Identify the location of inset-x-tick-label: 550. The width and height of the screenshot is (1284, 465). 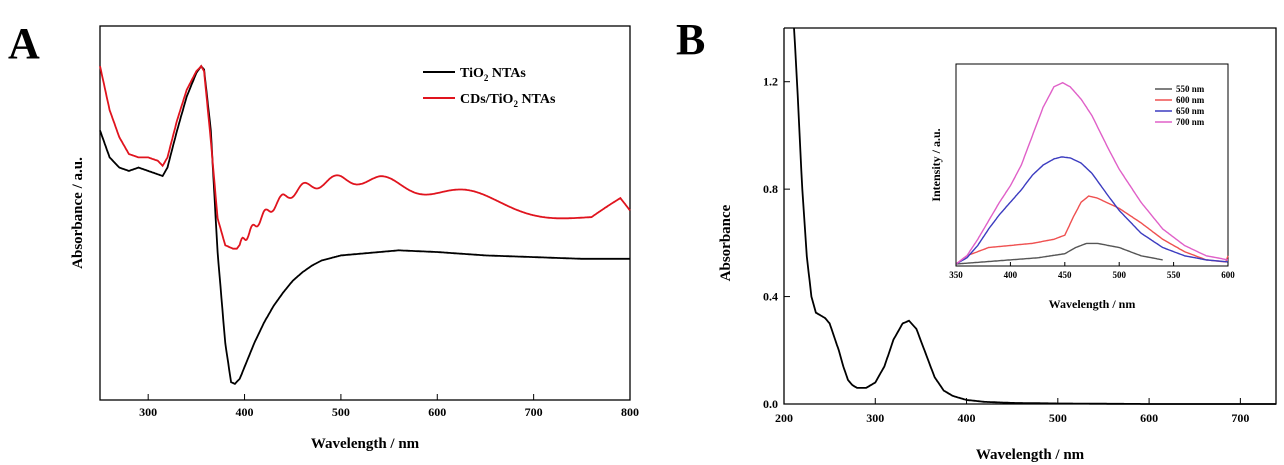
(1174, 275).